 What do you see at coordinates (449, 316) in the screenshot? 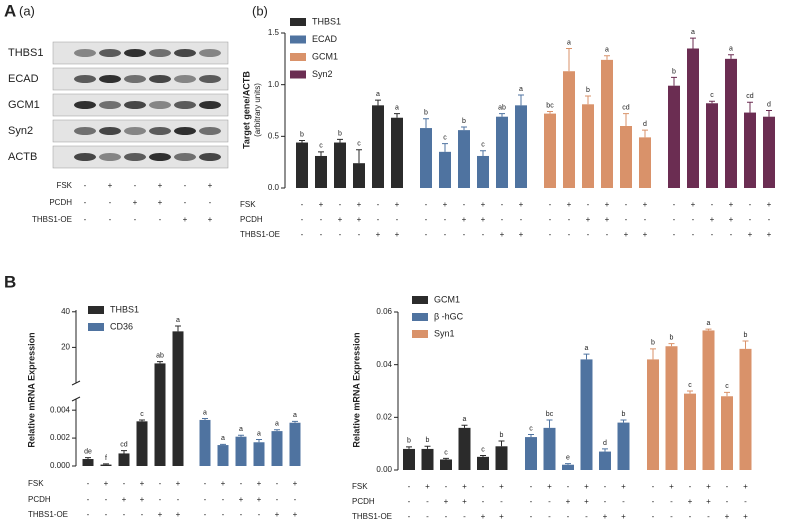
I see `legend-label: β -hGC` at bounding box center [449, 316].